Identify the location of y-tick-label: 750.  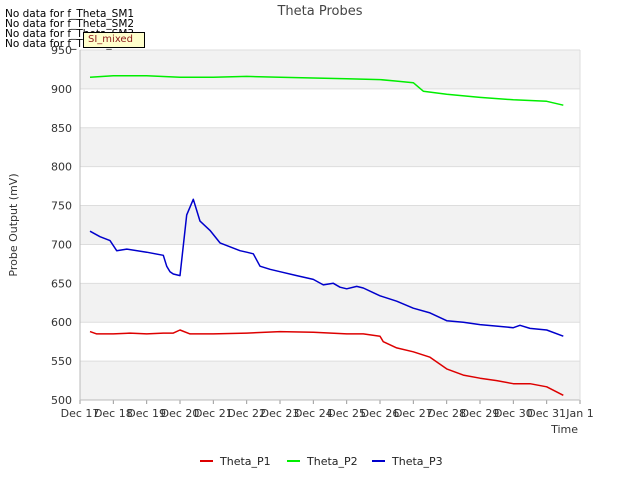
(61, 206).